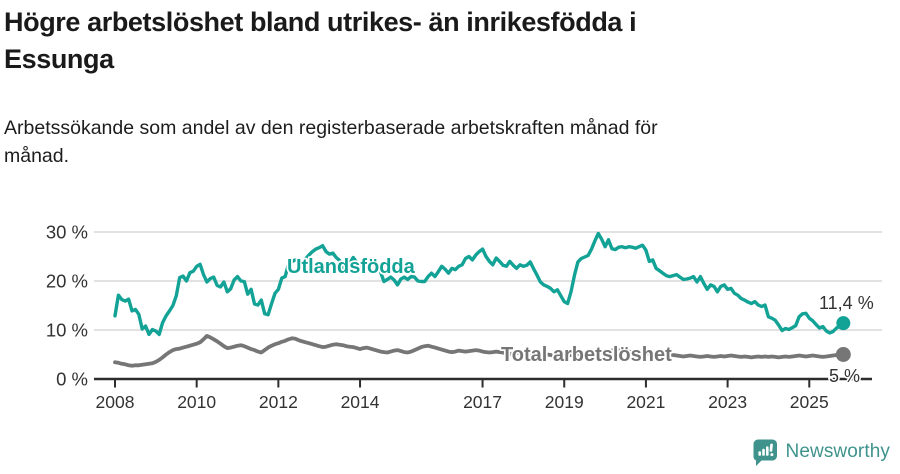  What do you see at coordinates (645, 402) in the screenshot?
I see `x-axis-label-2021: 2021` at bounding box center [645, 402].